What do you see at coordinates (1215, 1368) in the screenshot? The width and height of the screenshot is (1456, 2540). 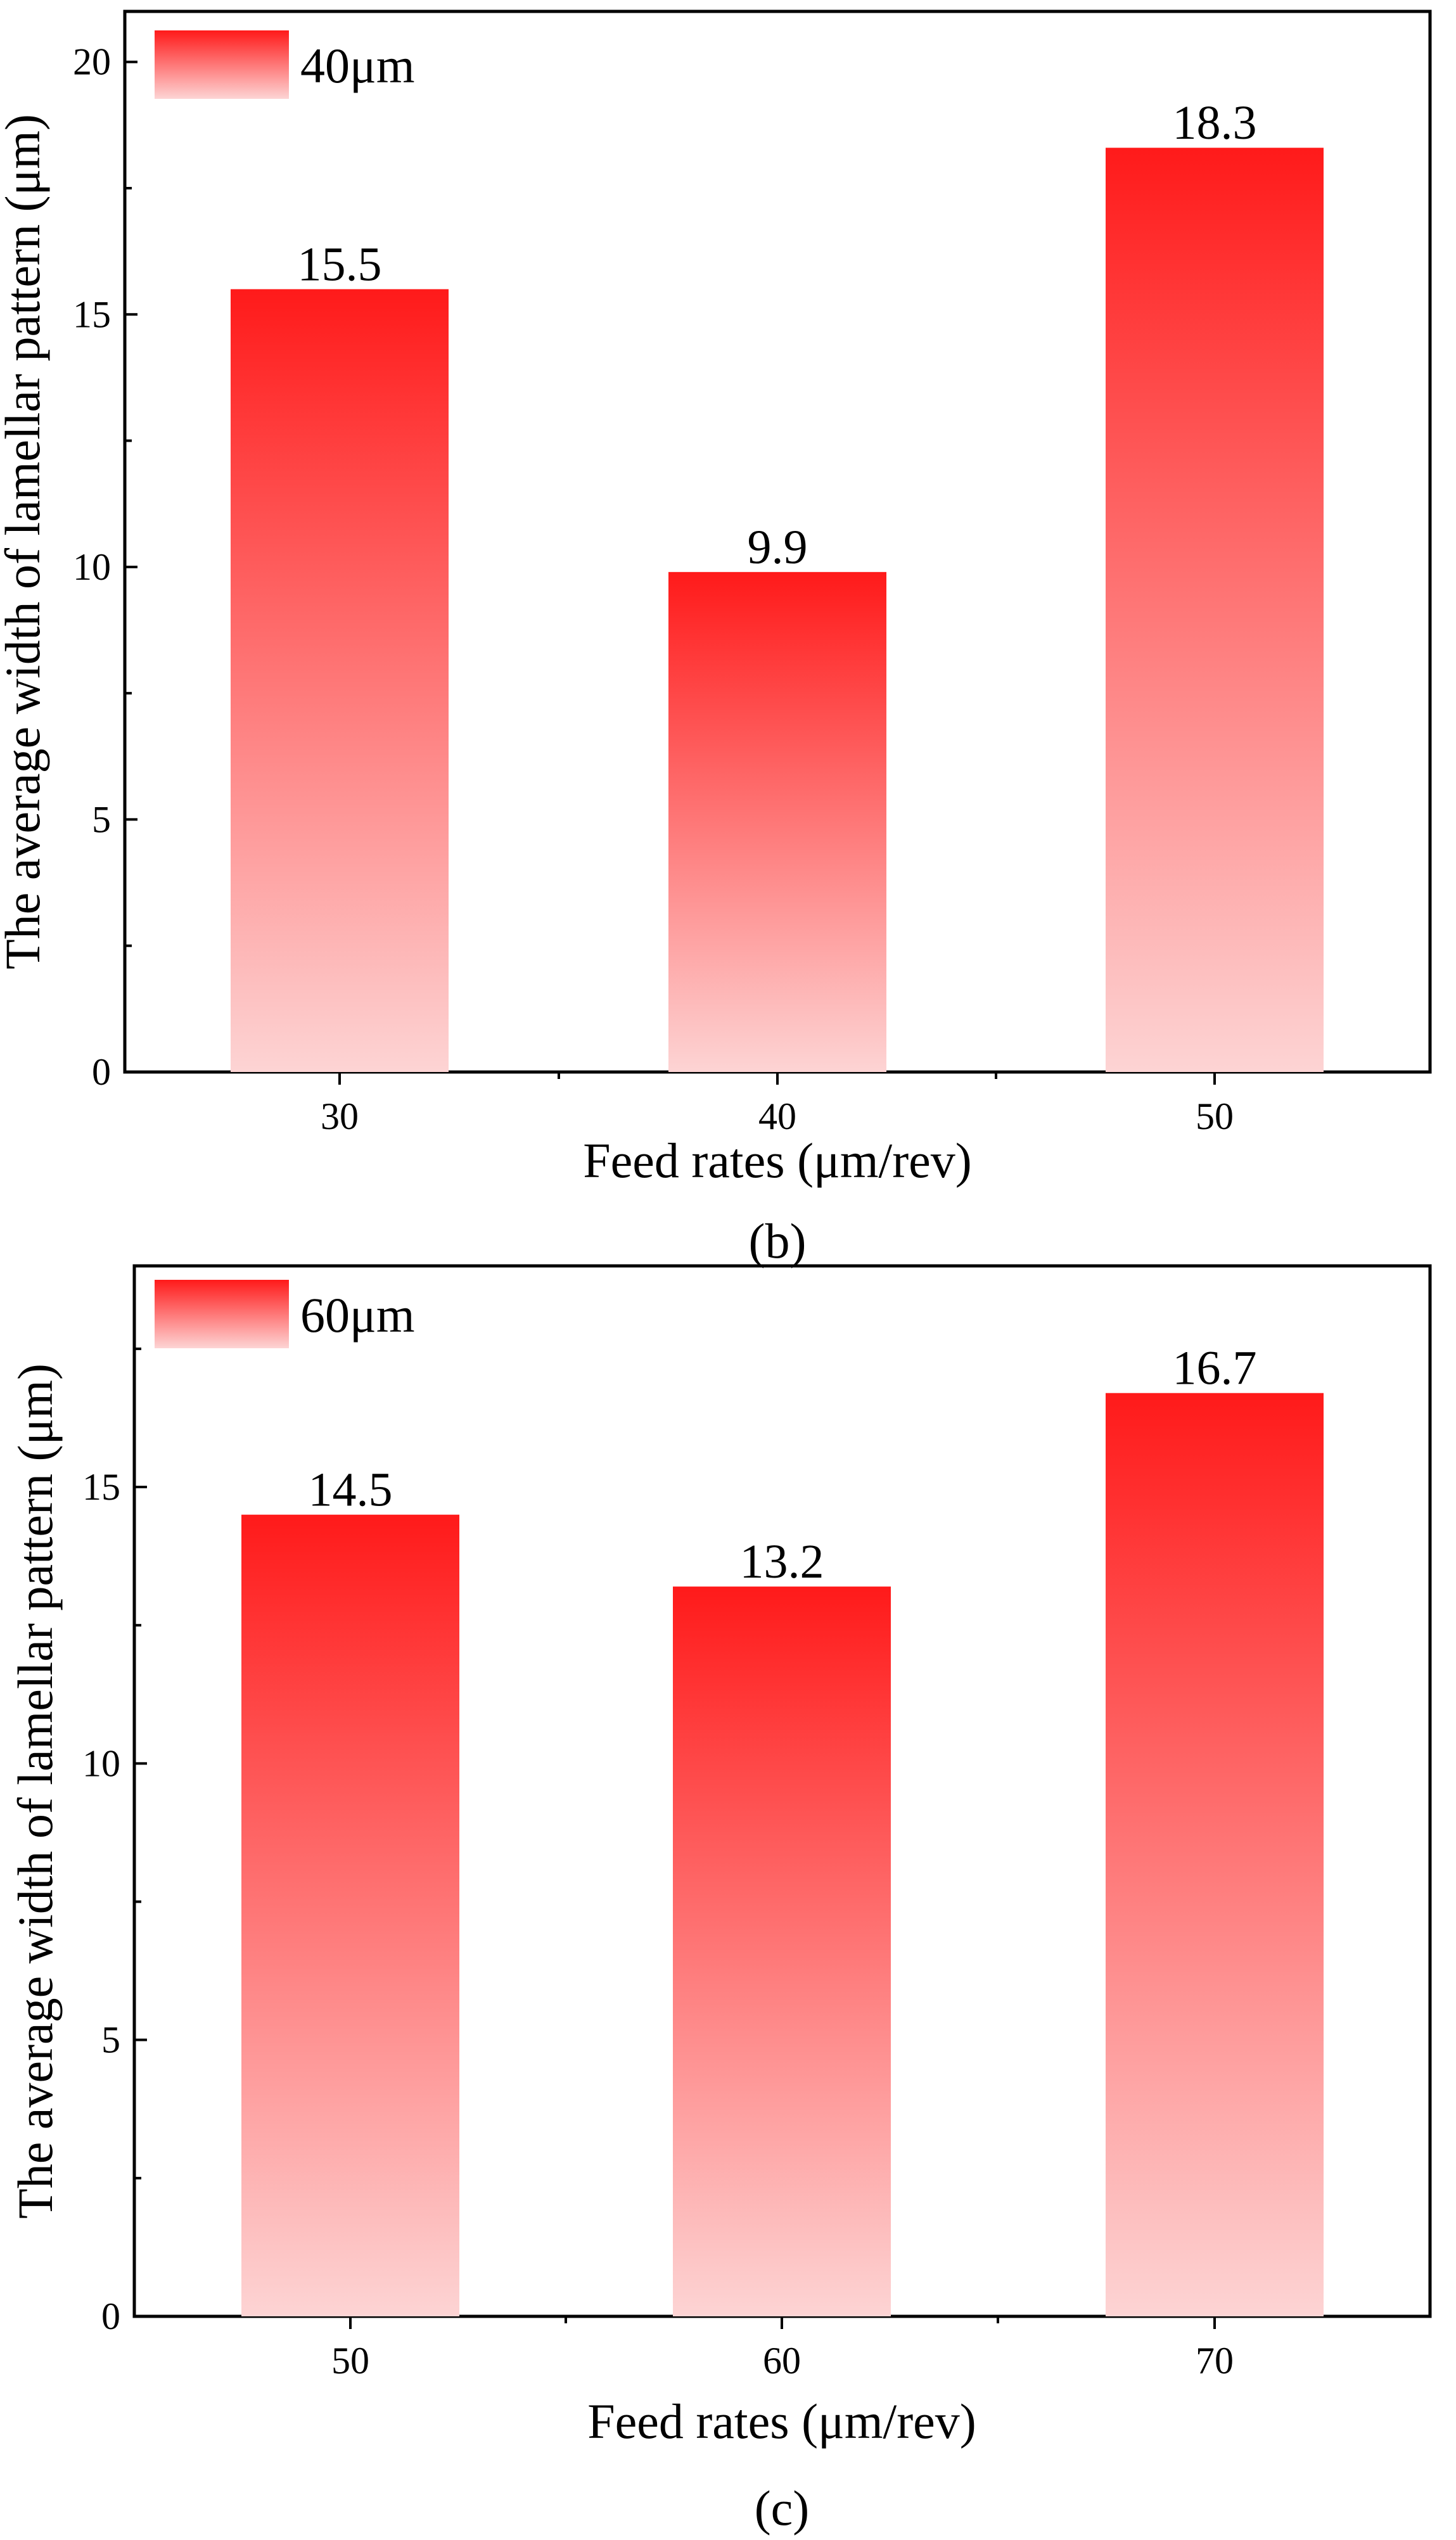 I see `bar-value-label: 16.7` at bounding box center [1215, 1368].